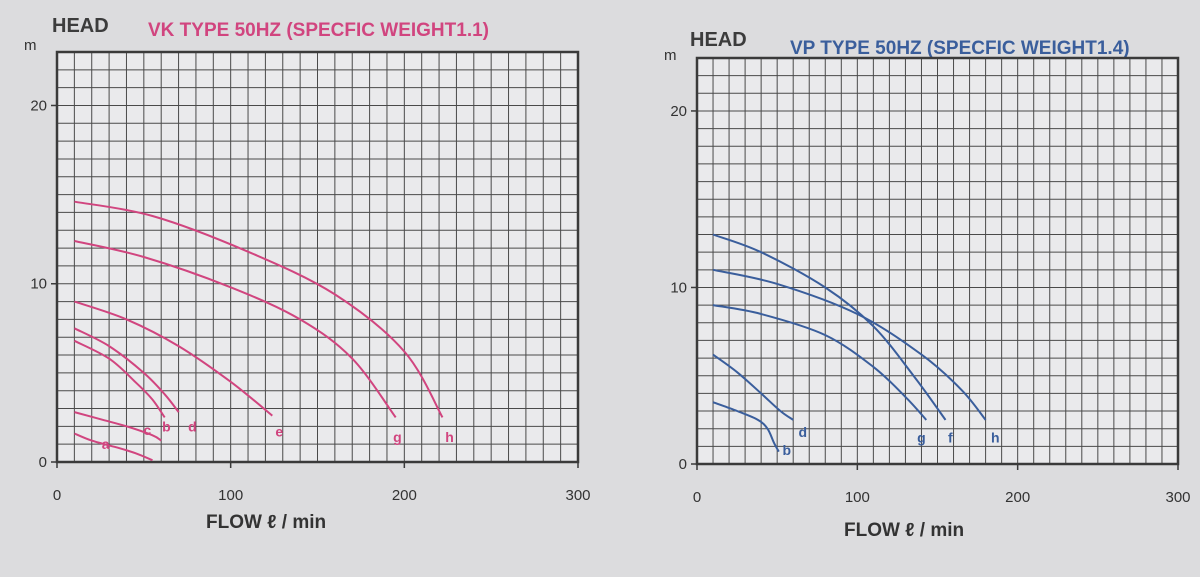 This screenshot has width=1200, height=577. What do you see at coordinates (697, 497) in the screenshot?
I see `right-x-tick-label: 0` at bounding box center [697, 497].